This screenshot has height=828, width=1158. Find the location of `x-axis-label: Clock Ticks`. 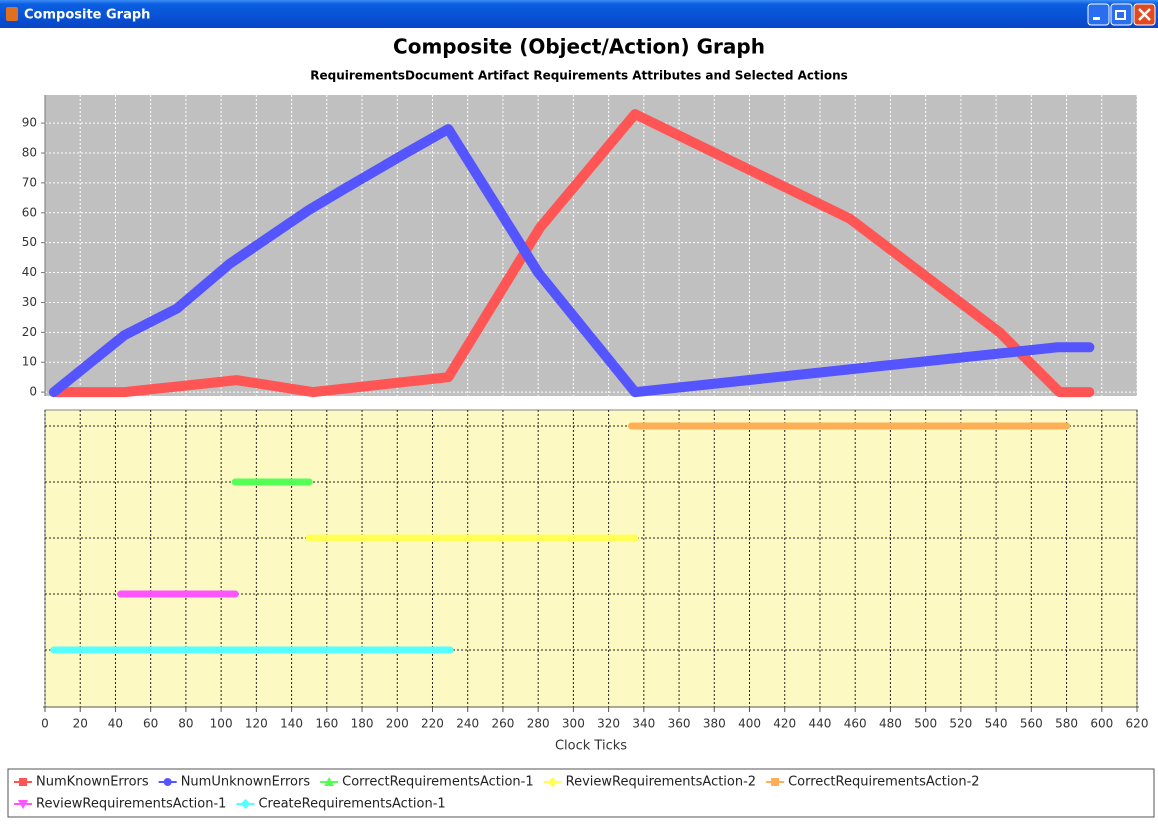

x-axis-label: Clock Ticks is located at coordinates (591, 746).